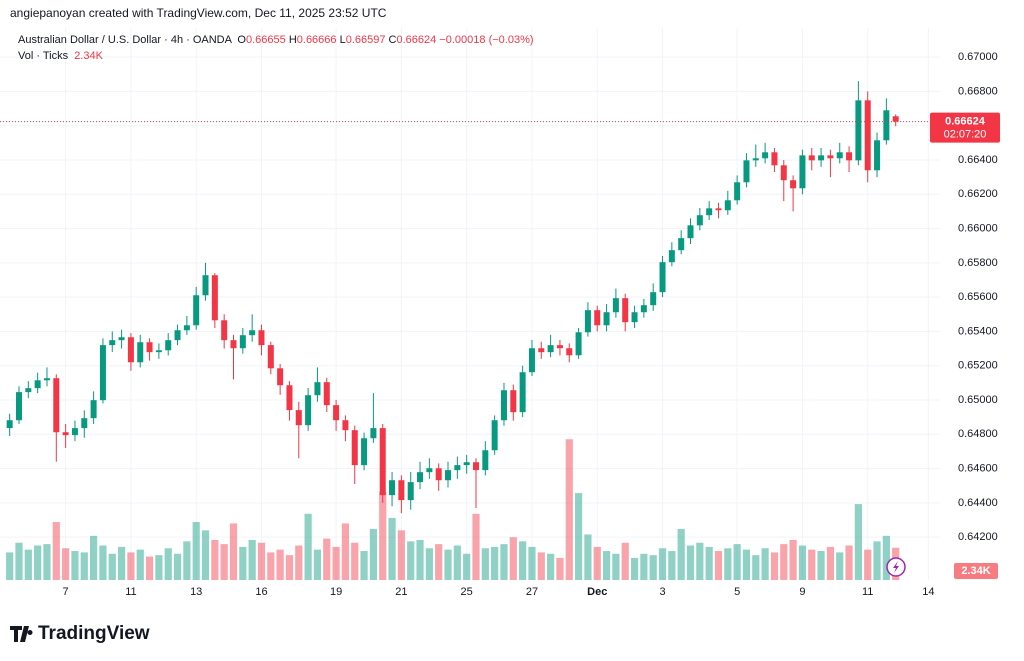 The width and height of the screenshot is (1024, 661). Describe the element at coordinates (978, 366) in the screenshot. I see `y-tick-label: 0.65200` at that location.